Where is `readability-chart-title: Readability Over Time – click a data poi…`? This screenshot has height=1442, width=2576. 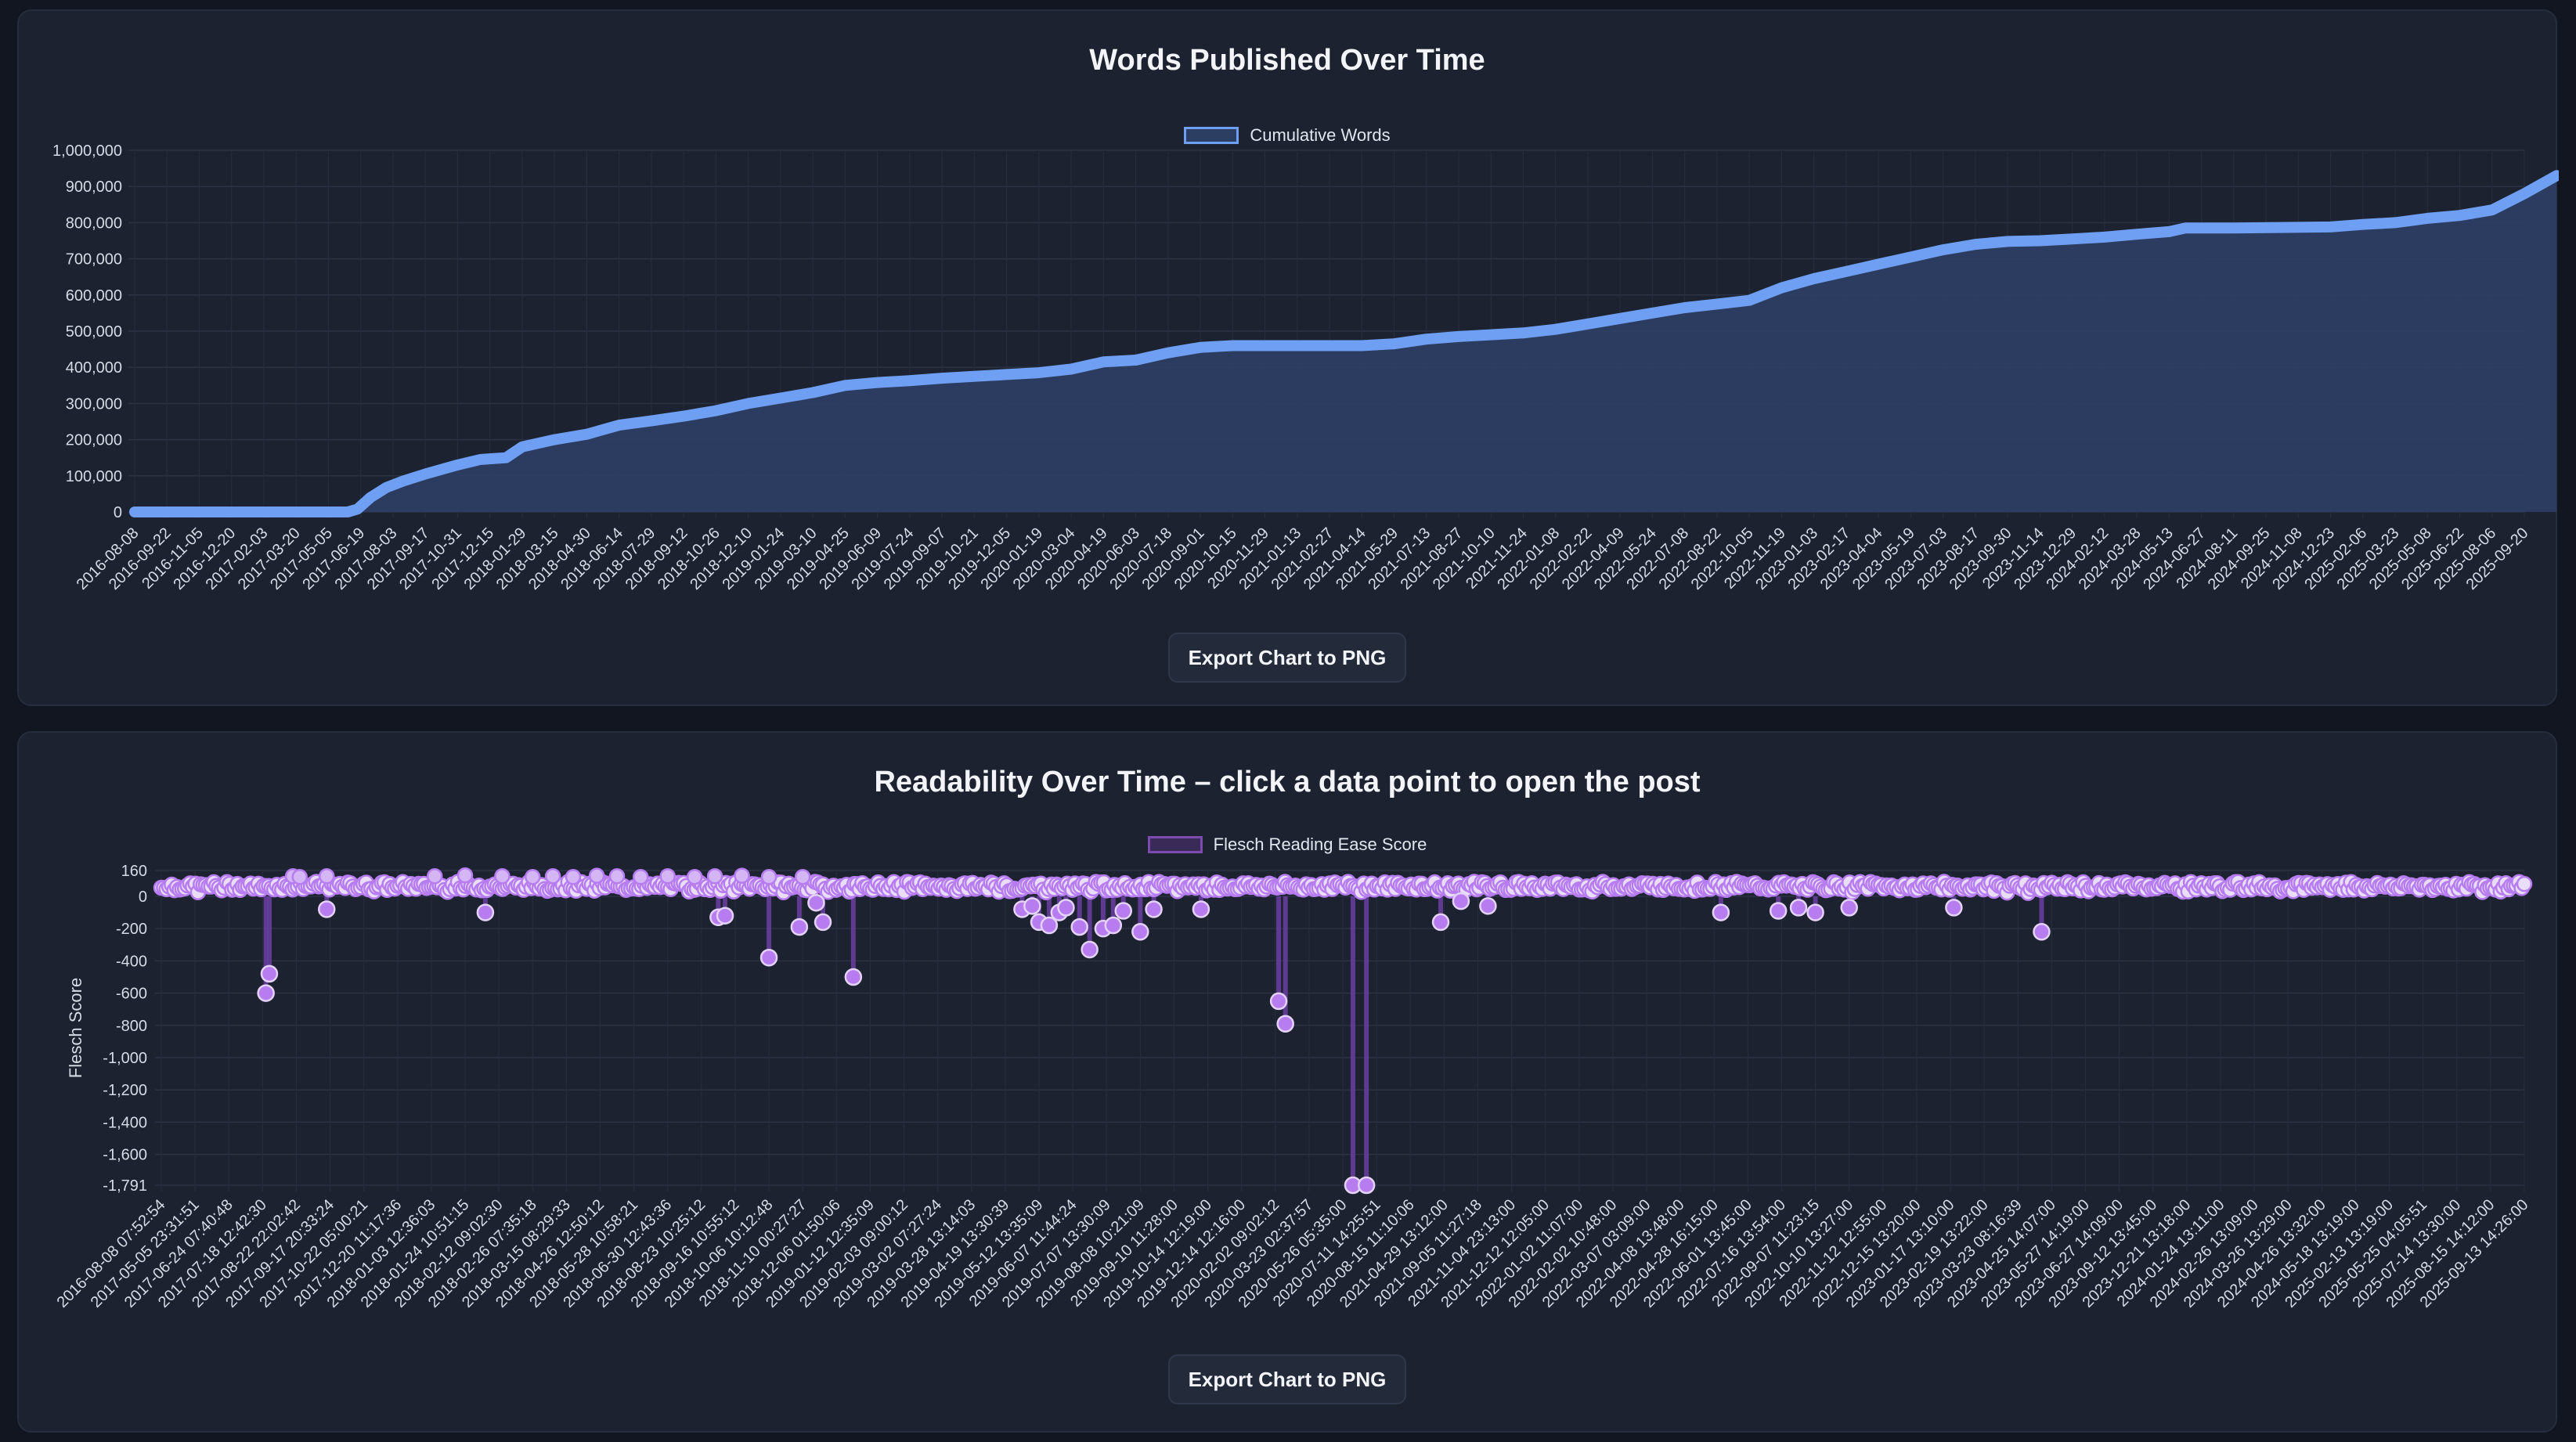
readability-chart-title: Readability Over Time – click a data poi… is located at coordinates (1287, 782).